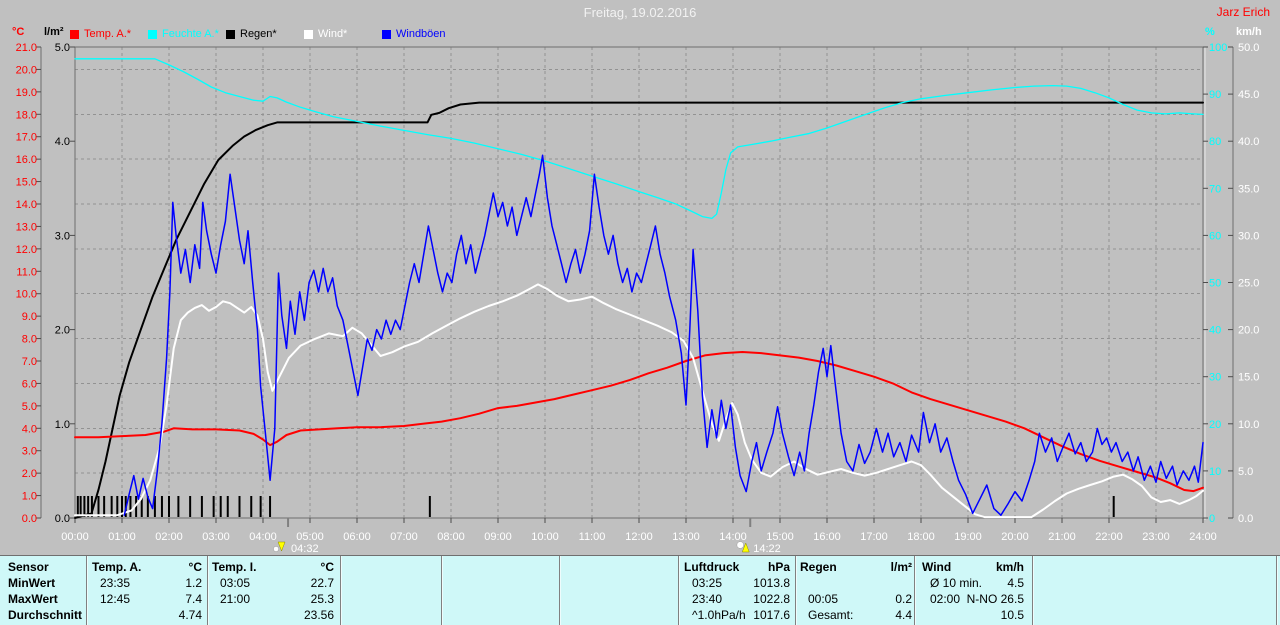  What do you see at coordinates (973, 591) in the screenshot?
I see `summary-col-wind: Wind km/h Ø 10 min. 4.5 02:00 N-NO 26.5 10.5` at bounding box center [973, 591].